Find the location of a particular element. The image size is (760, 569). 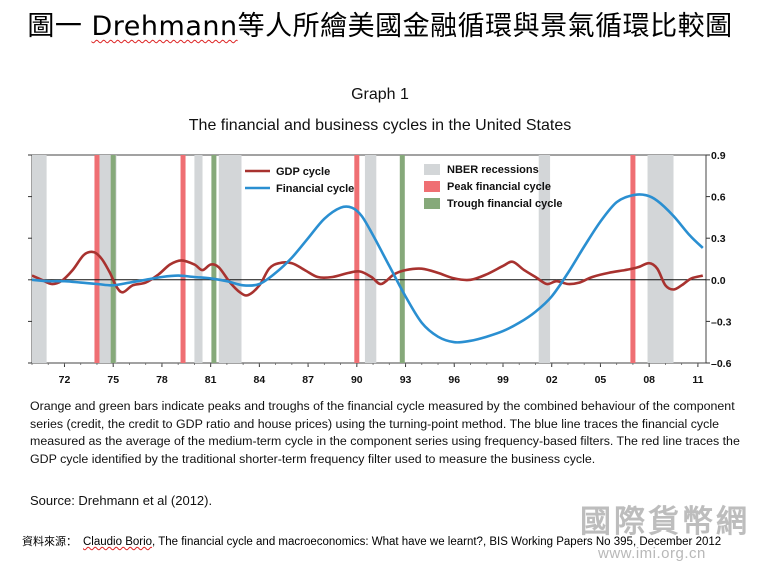

reference-author: Claudio Borio is located at coordinates (118, 542).